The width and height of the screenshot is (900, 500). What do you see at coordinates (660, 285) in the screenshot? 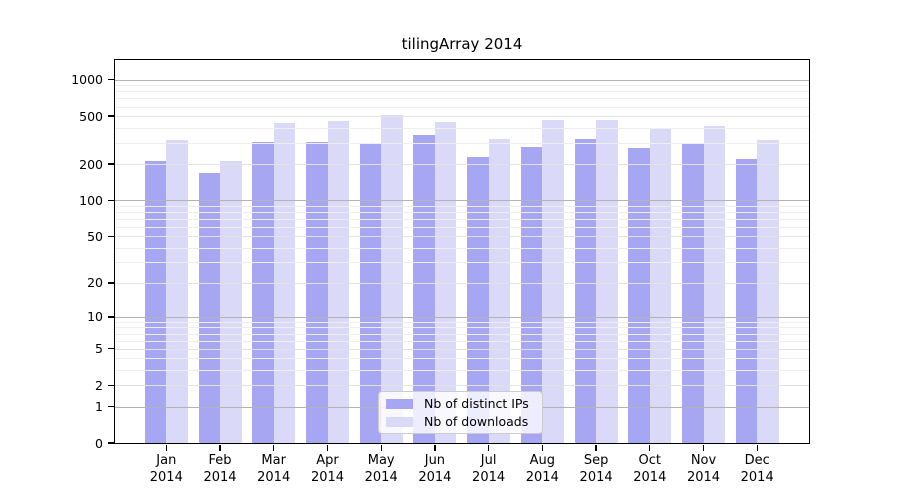
I see `bar-downloads-oct` at bounding box center [660, 285].